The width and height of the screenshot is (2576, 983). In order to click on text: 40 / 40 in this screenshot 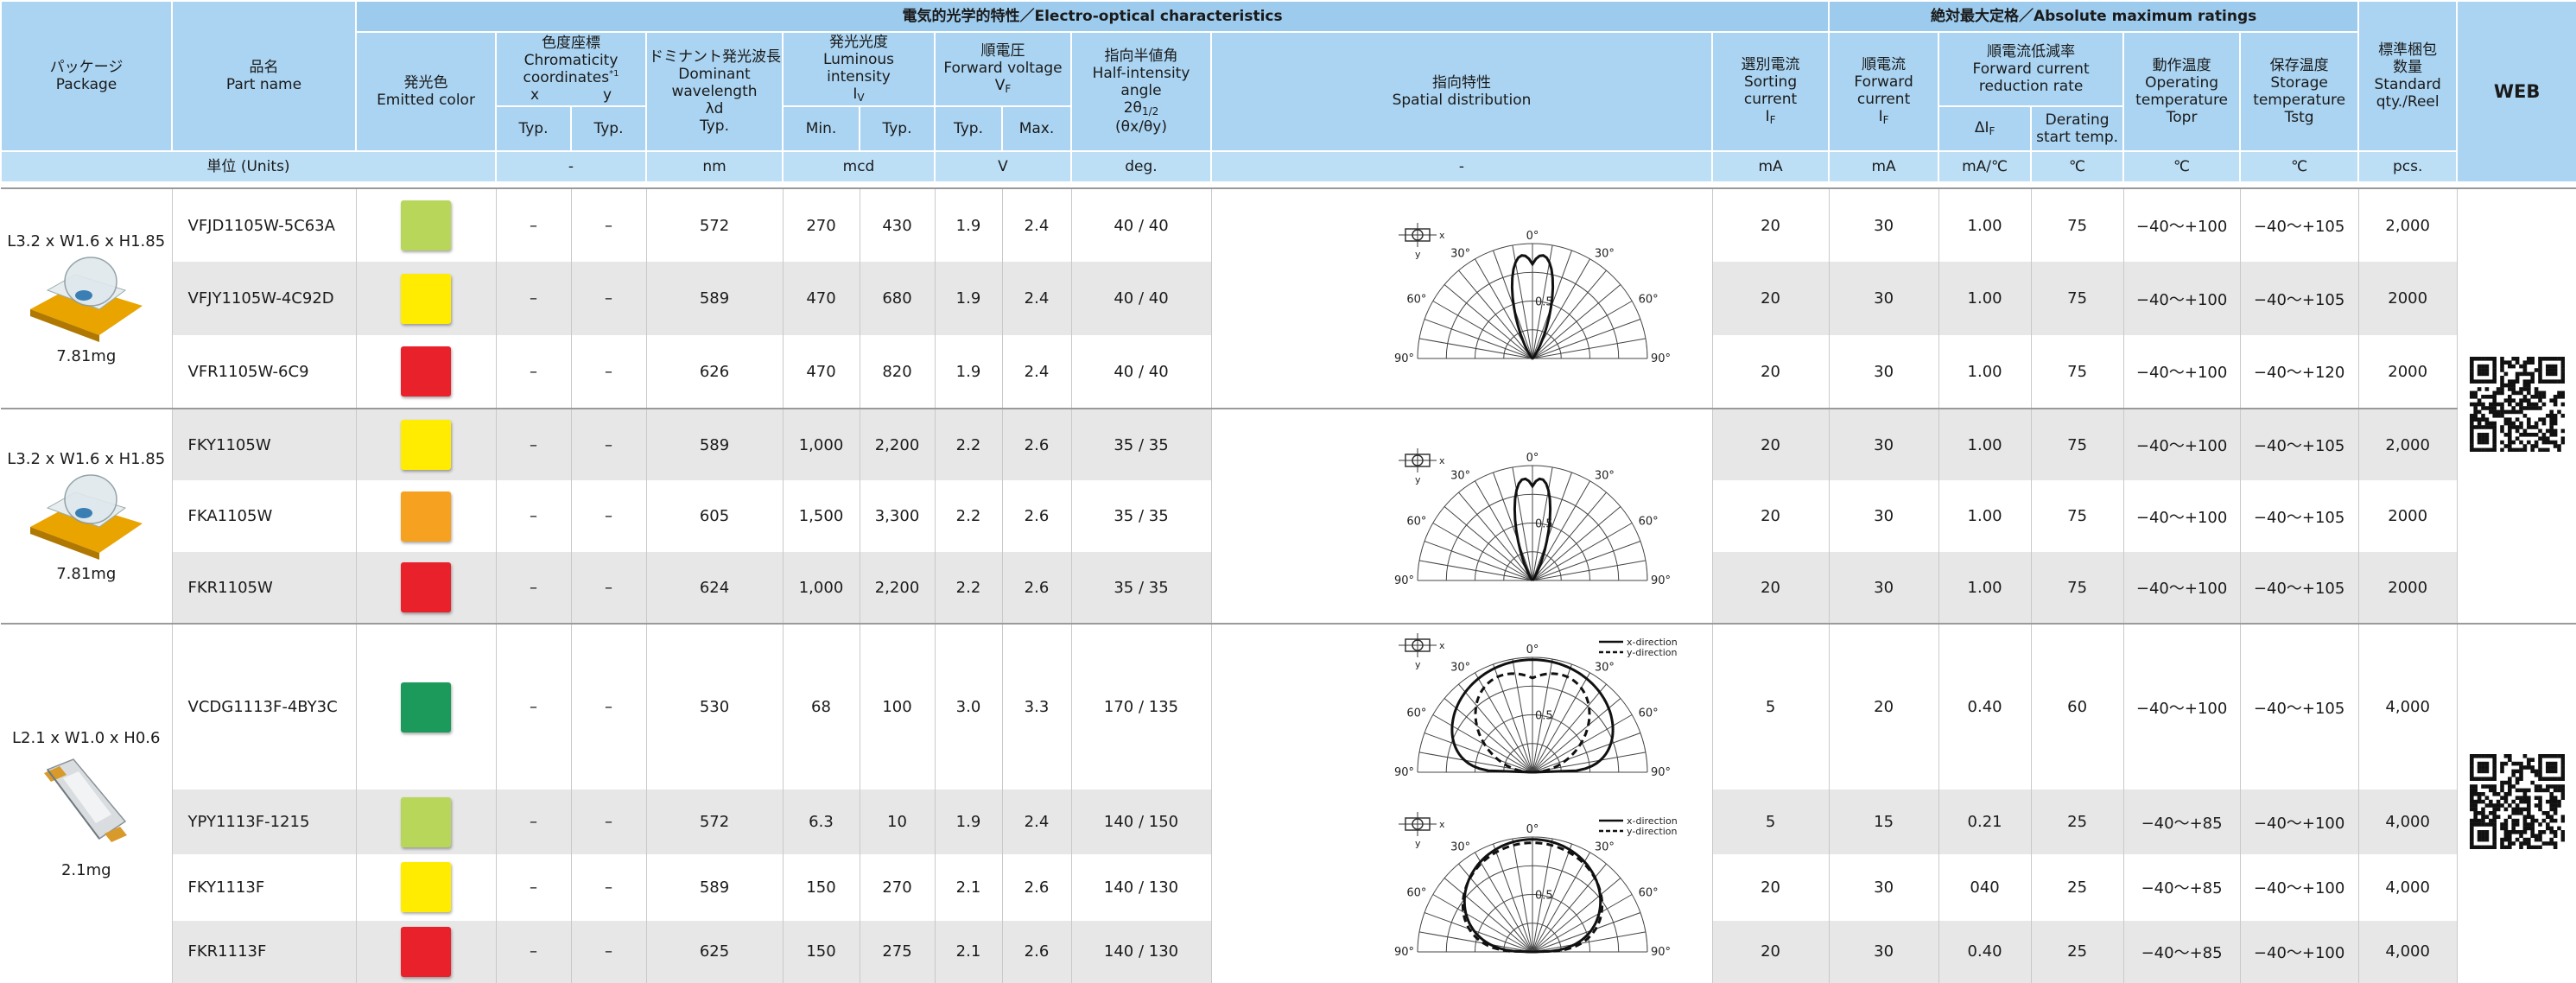, I will do `click(1141, 225)`.